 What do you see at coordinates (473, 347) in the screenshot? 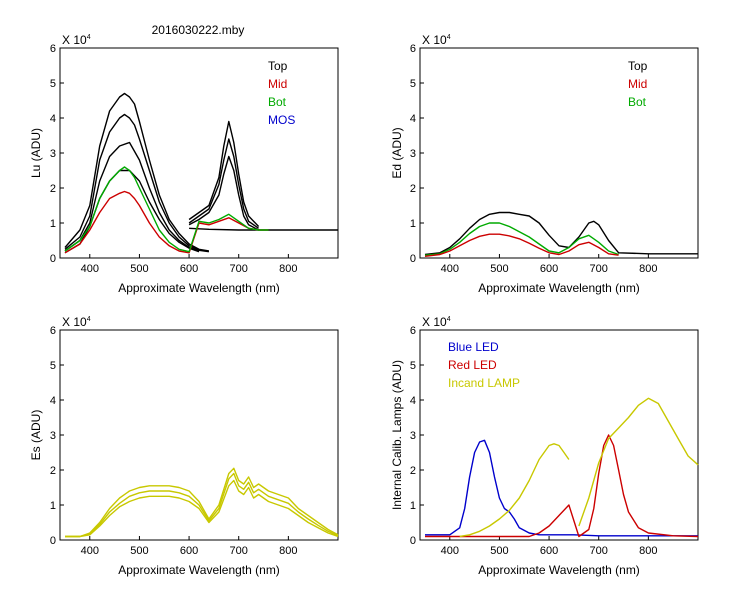
I see `legend-entry: Blue LED` at bounding box center [473, 347].